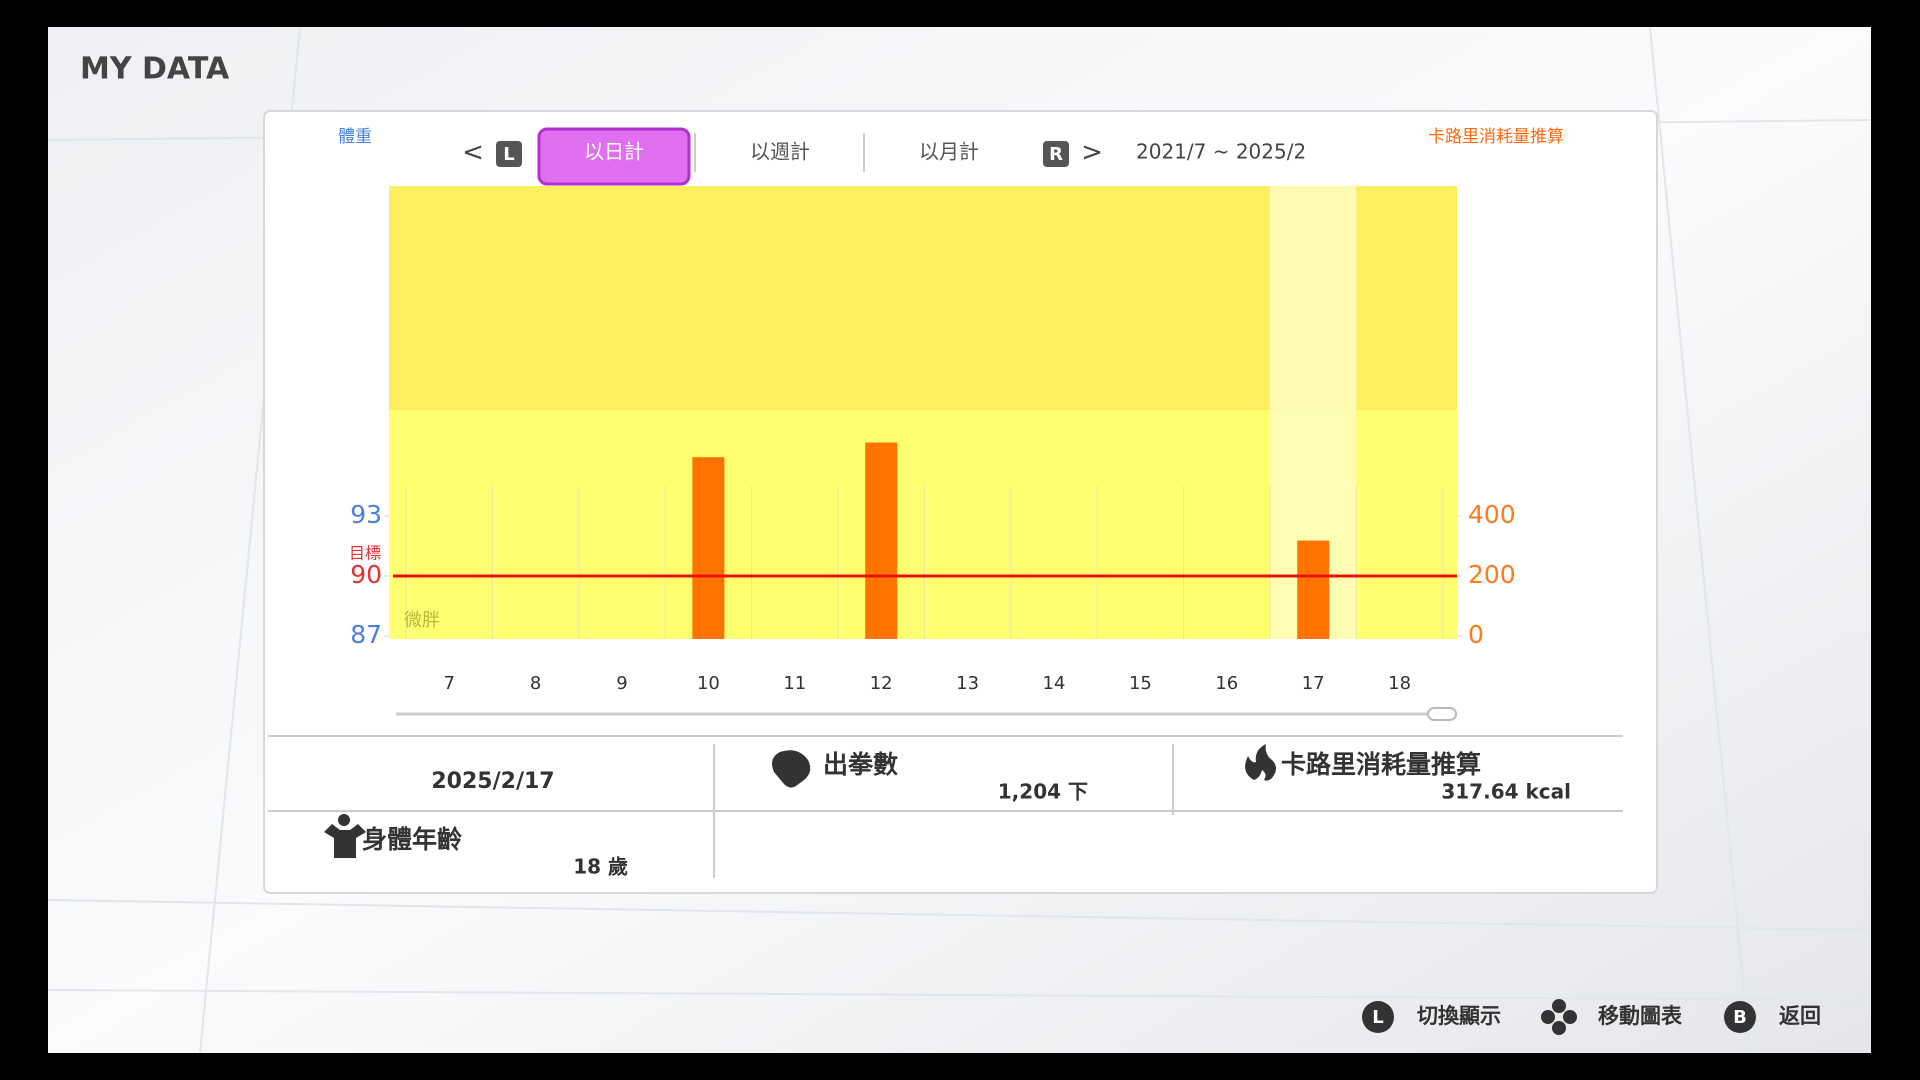 The image size is (1920, 1080). Describe the element at coordinates (1226, 683) in the screenshot. I see `x-tick-label: 16` at that location.